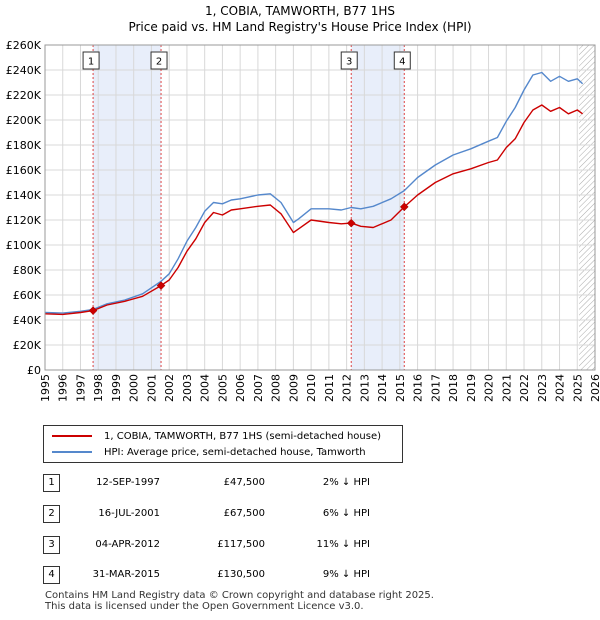  Describe the element at coordinates (587, 207) in the screenshot. I see `forecast-hatch` at that location.